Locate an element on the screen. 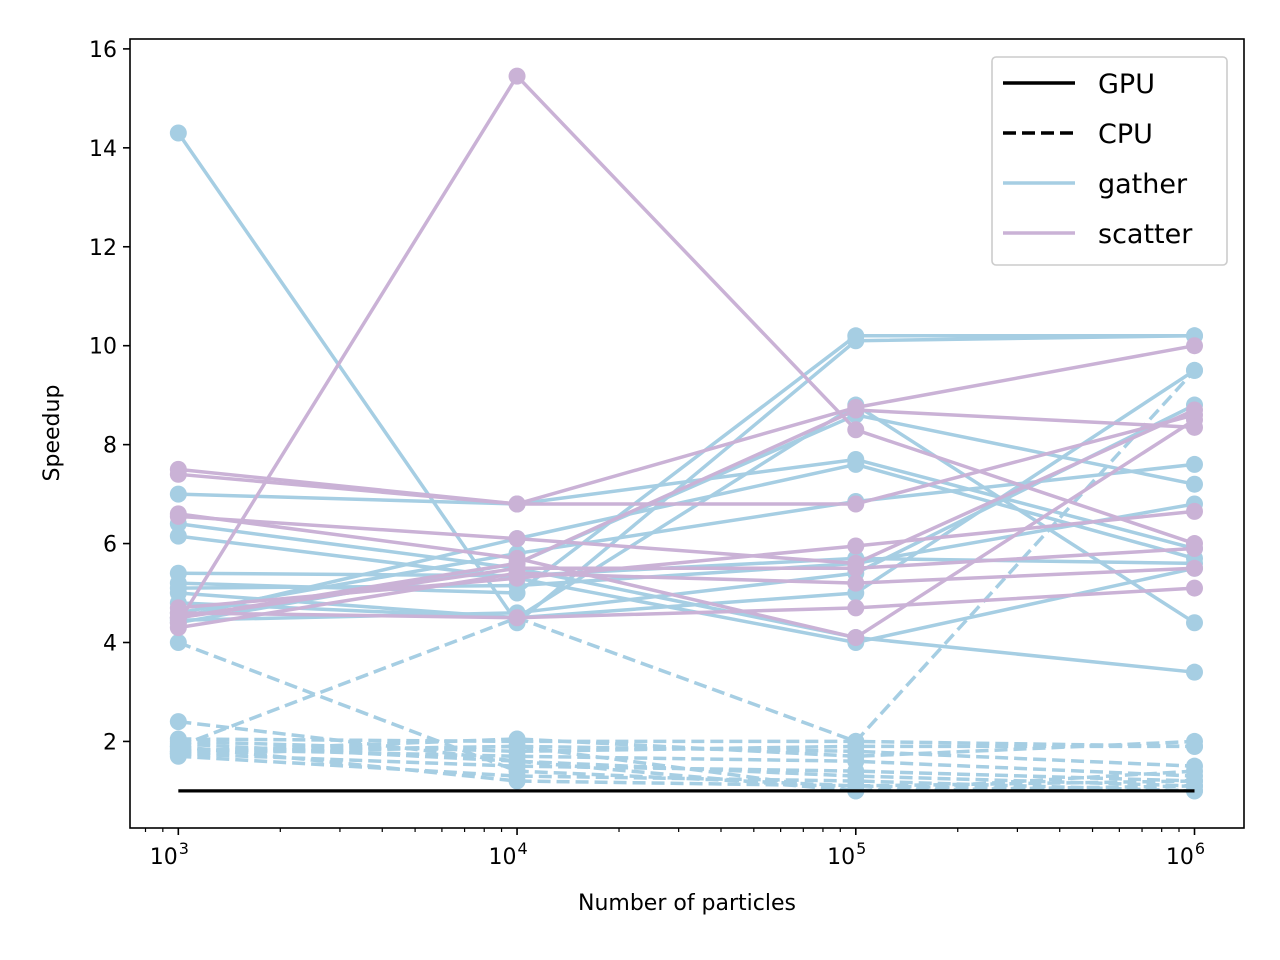 The image size is (1280, 960). legend-box is located at coordinates (1109, 161).